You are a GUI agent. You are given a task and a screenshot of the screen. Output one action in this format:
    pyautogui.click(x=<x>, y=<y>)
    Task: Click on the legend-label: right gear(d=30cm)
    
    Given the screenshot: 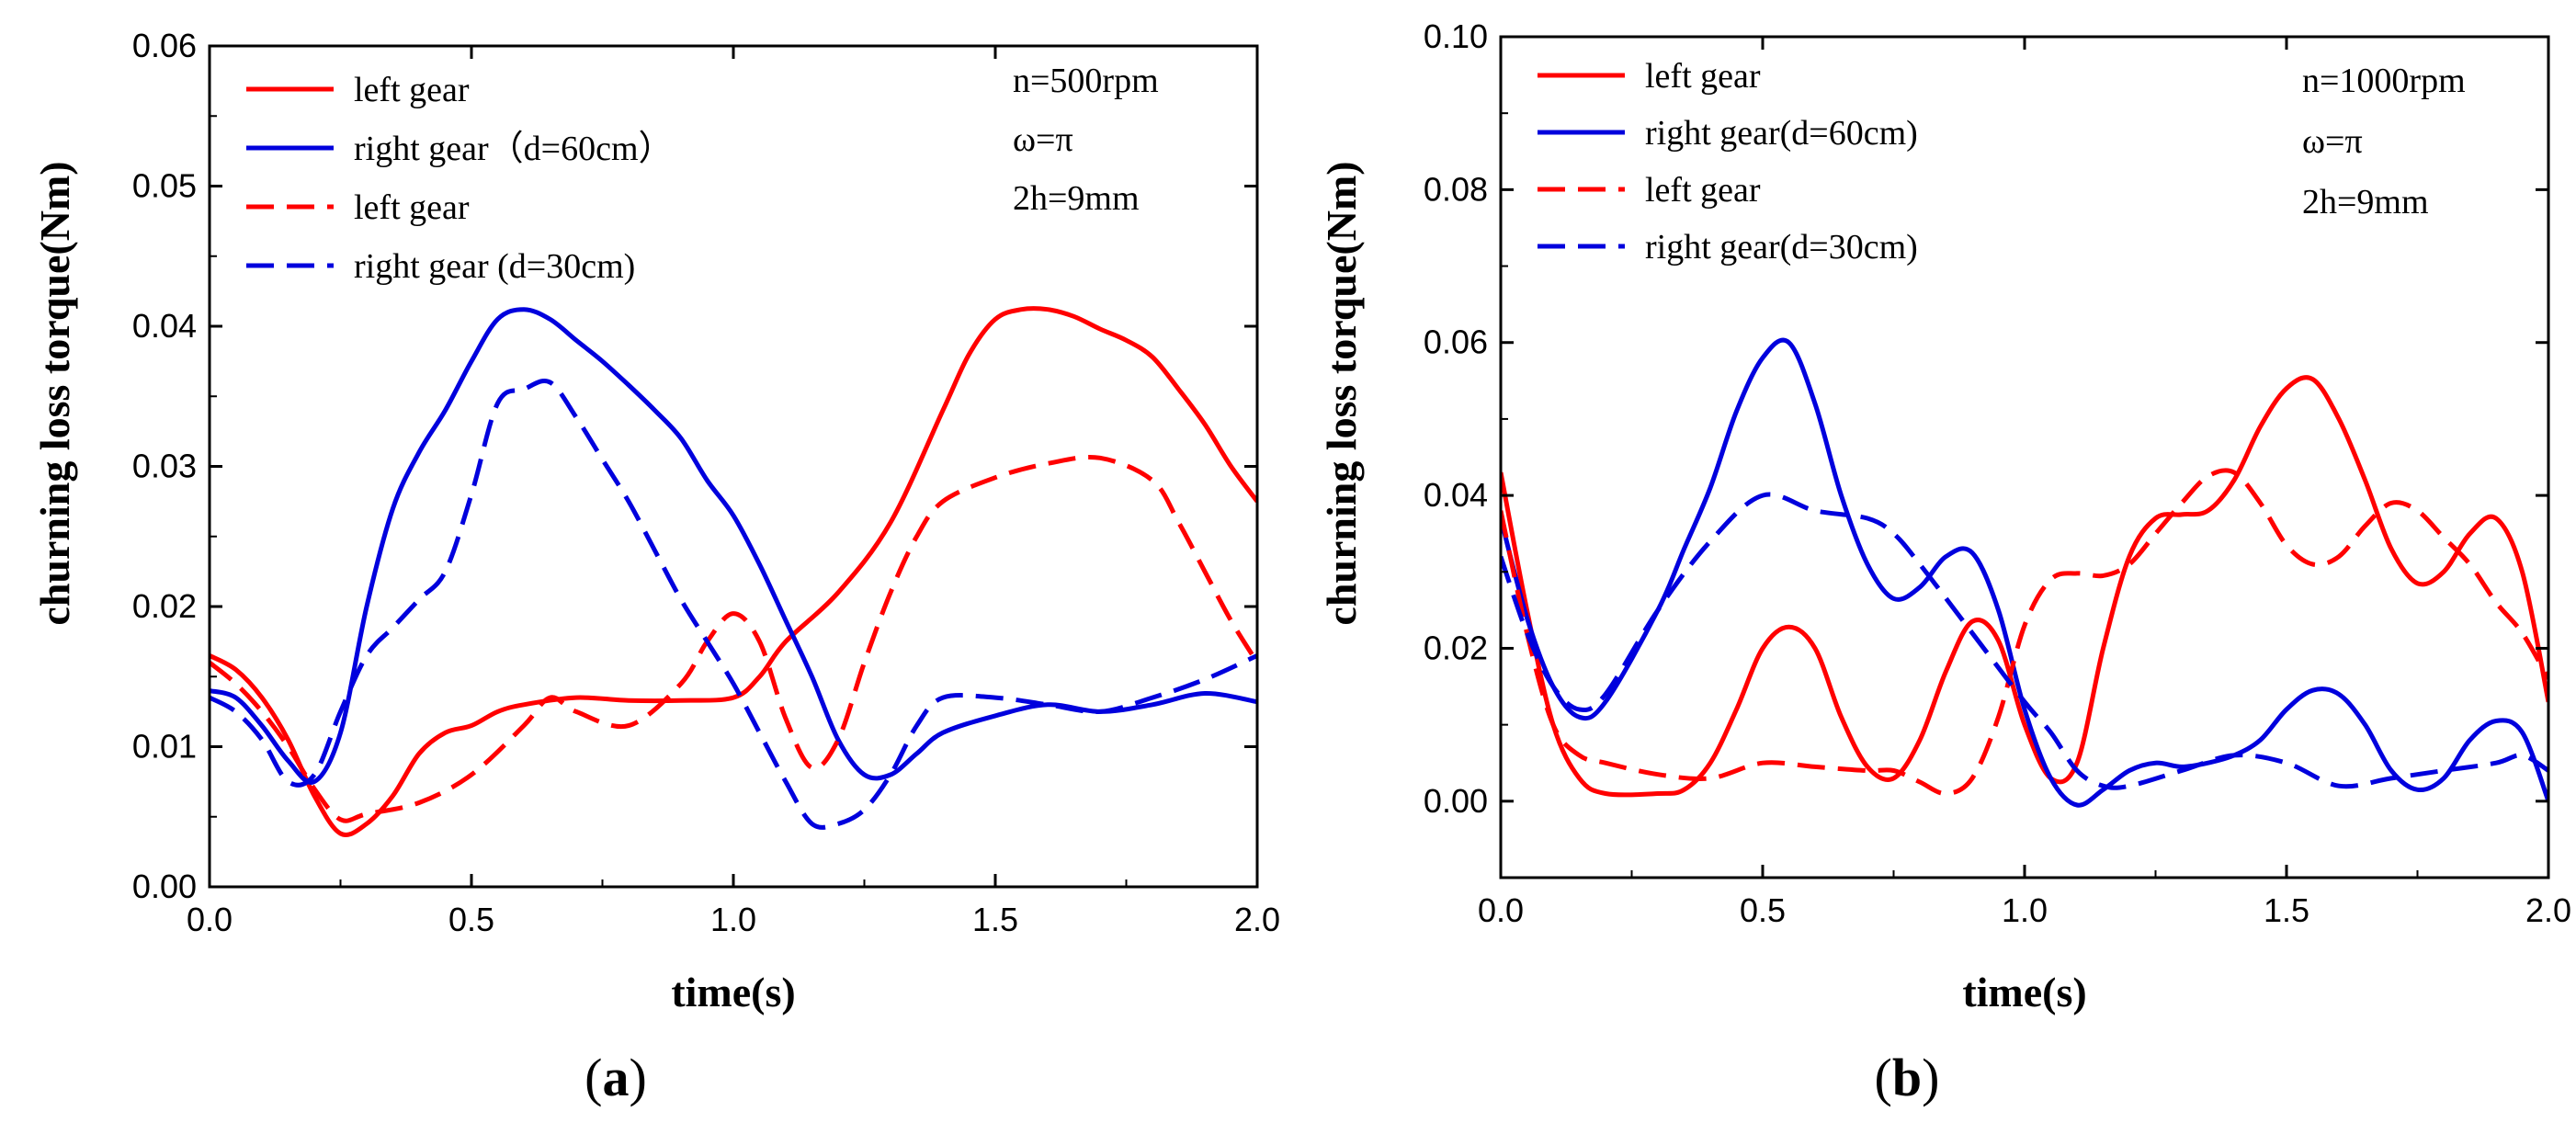 What is the action you would take?
    pyautogui.click(x=1781, y=247)
    